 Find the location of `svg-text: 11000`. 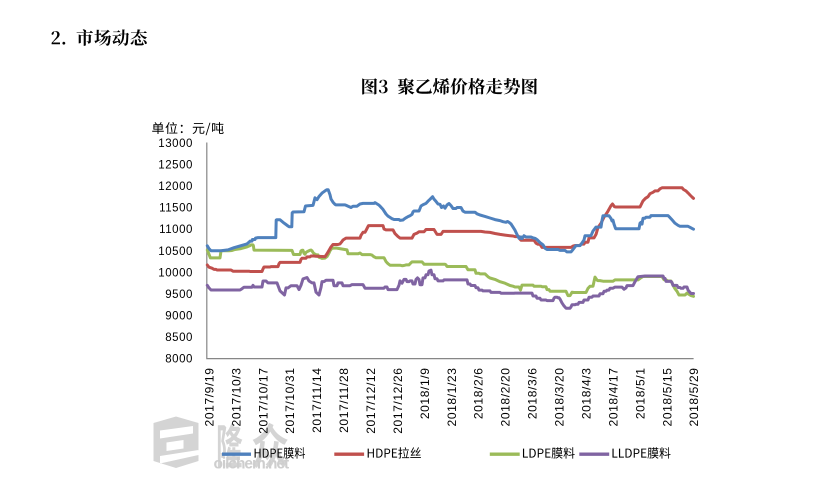

svg-text: 11000 is located at coordinates (176, 230).